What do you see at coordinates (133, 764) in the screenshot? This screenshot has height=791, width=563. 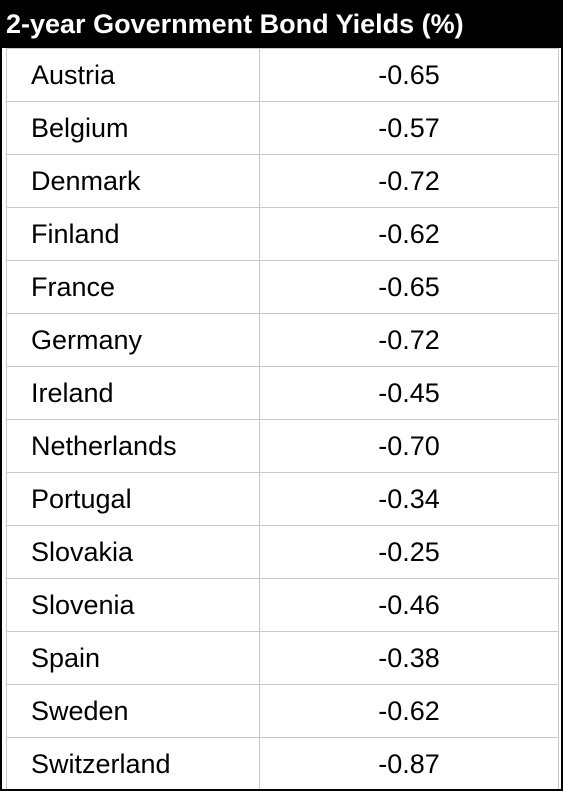 I see `country-cell: Switzerland` at bounding box center [133, 764].